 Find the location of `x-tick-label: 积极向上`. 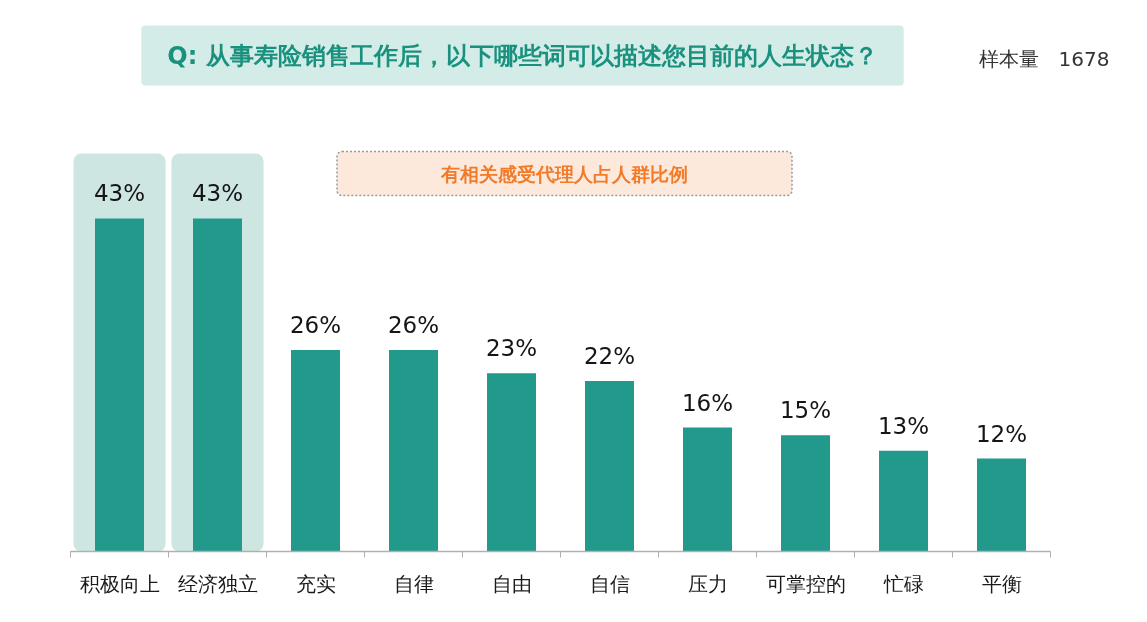

x-tick-label: 积极向上 is located at coordinates (119, 583).